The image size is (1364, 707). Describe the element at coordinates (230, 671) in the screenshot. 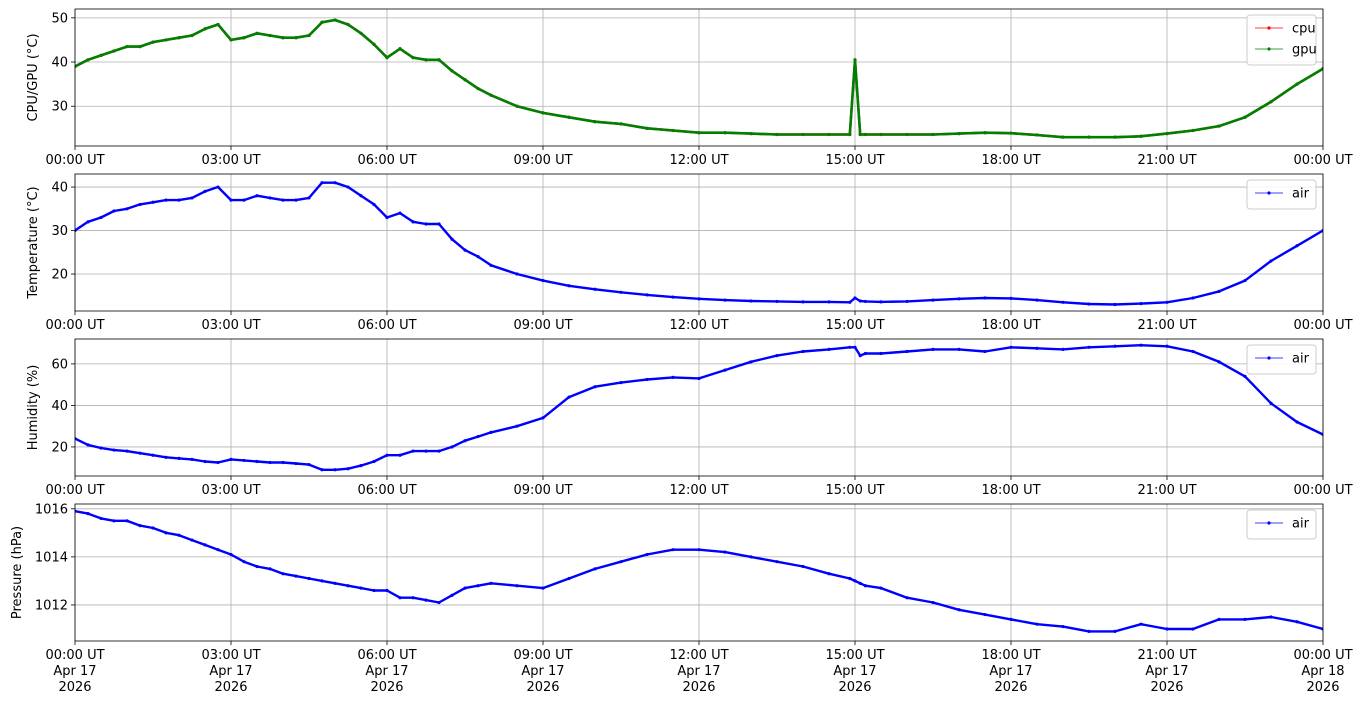

I see `x-tick-label: 03:00 UT Apr 17 2026` at that location.